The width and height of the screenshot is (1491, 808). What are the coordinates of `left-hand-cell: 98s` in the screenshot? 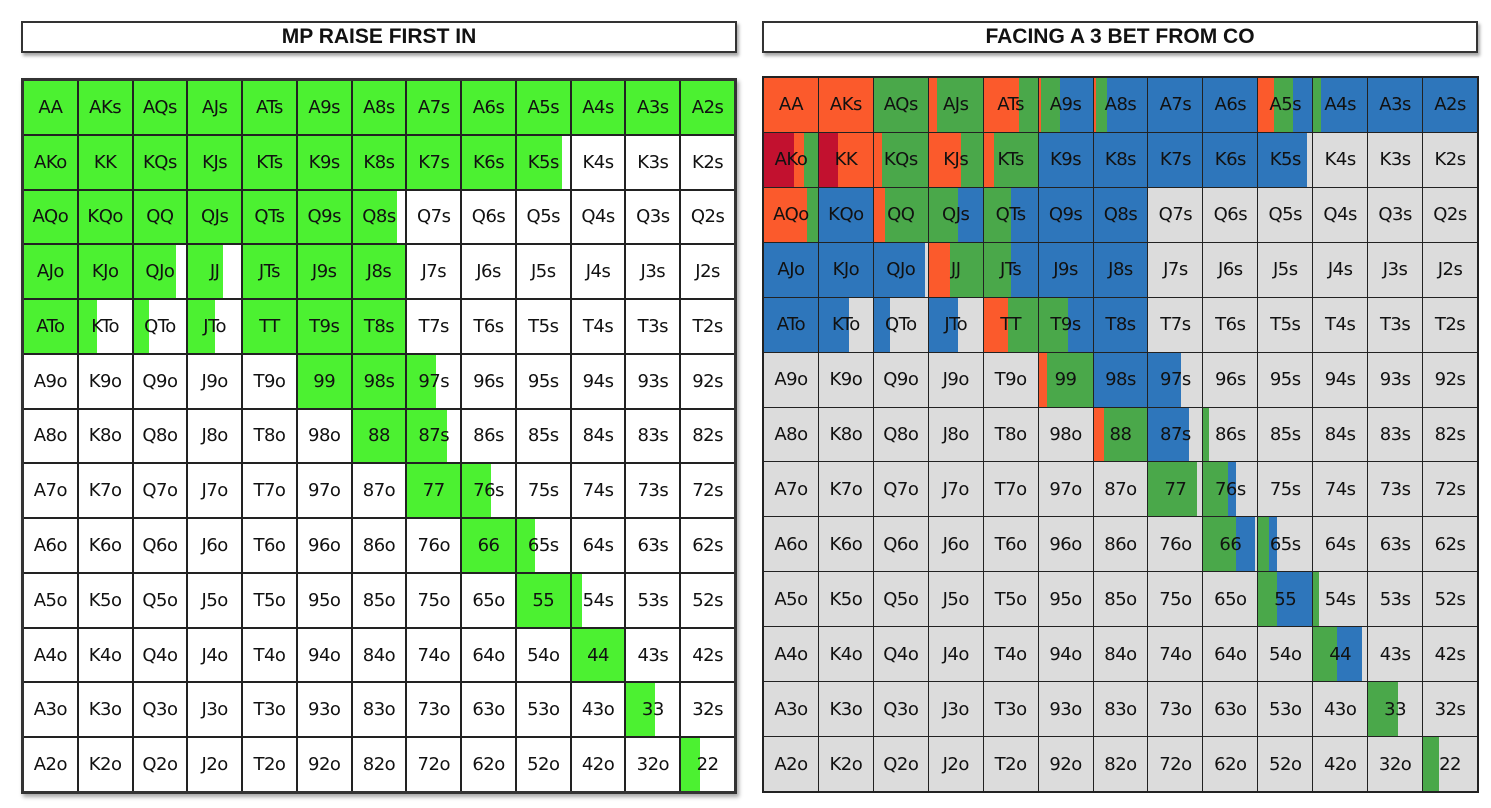 It's located at (379, 381).